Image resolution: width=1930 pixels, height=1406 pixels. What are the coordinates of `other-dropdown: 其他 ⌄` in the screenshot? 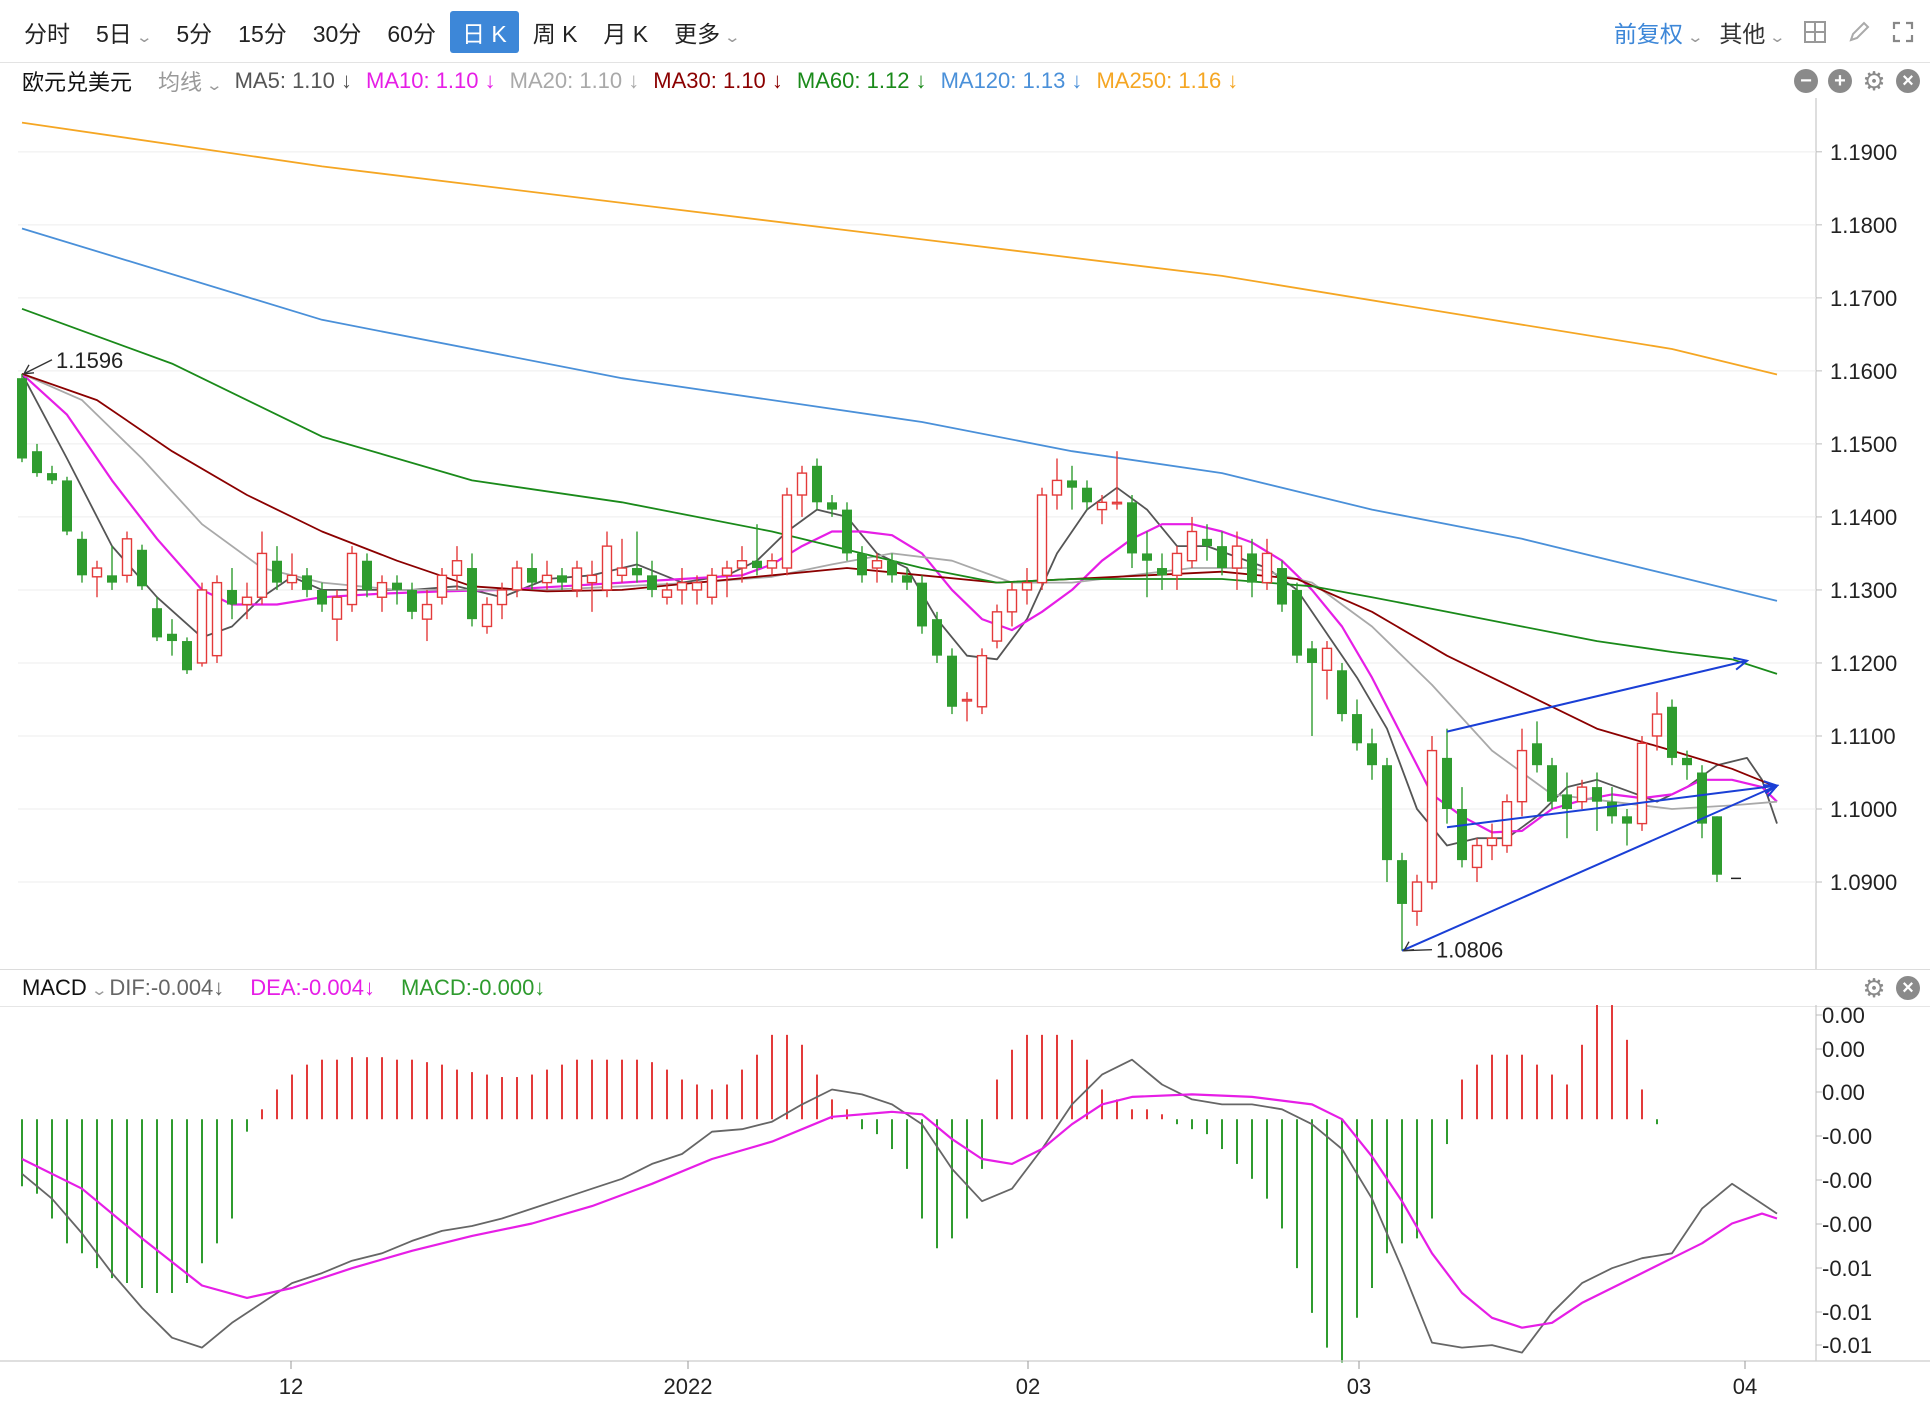 It's located at (1752, 32).